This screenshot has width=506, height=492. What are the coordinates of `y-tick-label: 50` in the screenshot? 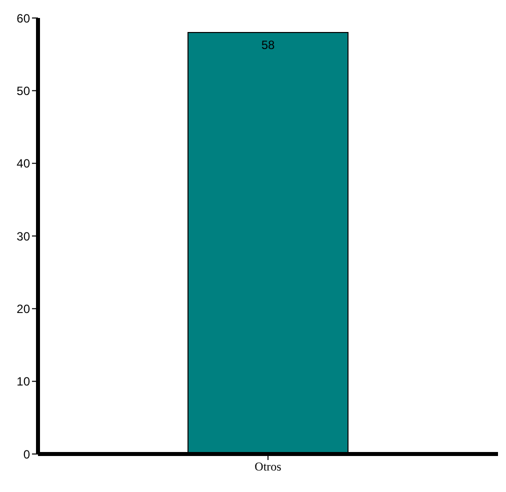 It's located at (23, 91).